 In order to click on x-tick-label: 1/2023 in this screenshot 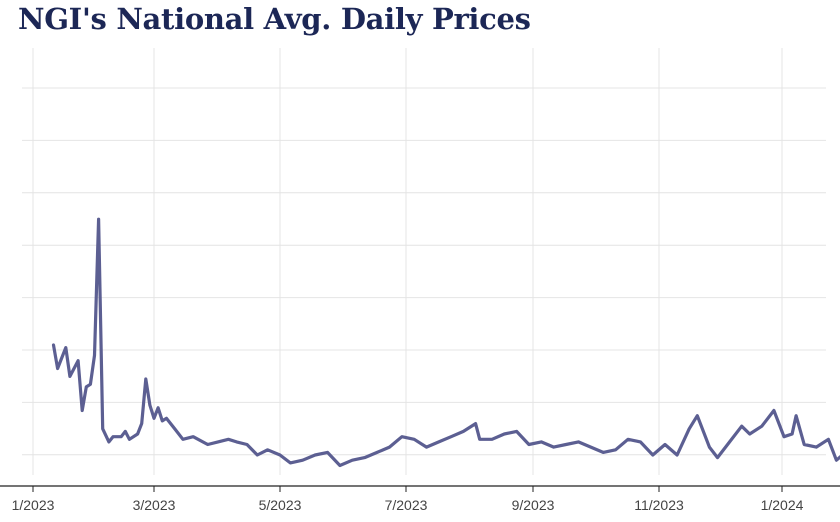, I will do `click(33, 505)`.